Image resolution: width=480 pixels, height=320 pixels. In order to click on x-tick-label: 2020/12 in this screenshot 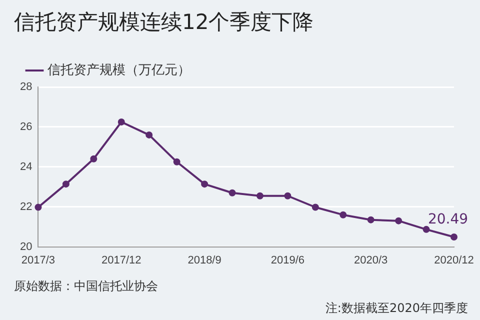, I will do `click(454, 260)`.